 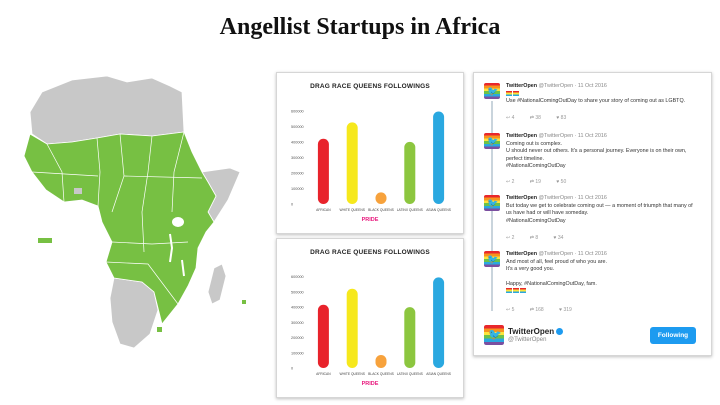 I want to click on like-icon: ♥ 319, so click(x=565, y=310).